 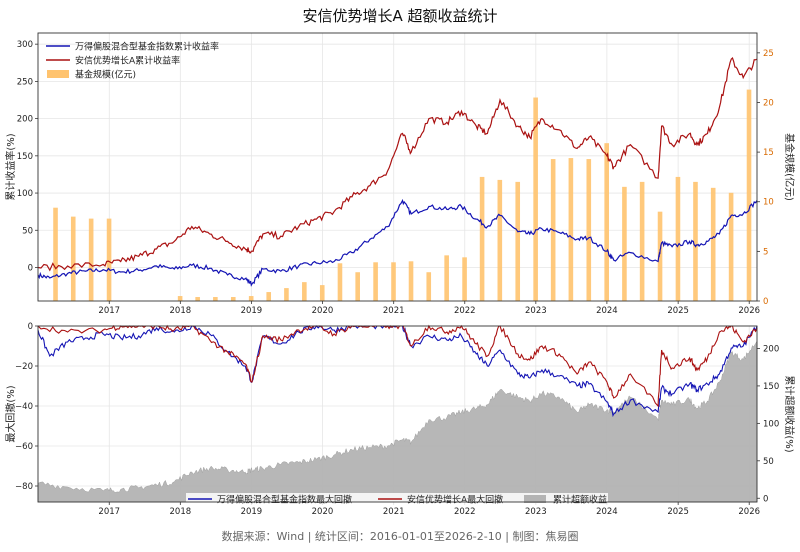 What do you see at coordinates (765, 499) in the screenshot?
I see `bottom-right-tick-label: 0` at bounding box center [765, 499].